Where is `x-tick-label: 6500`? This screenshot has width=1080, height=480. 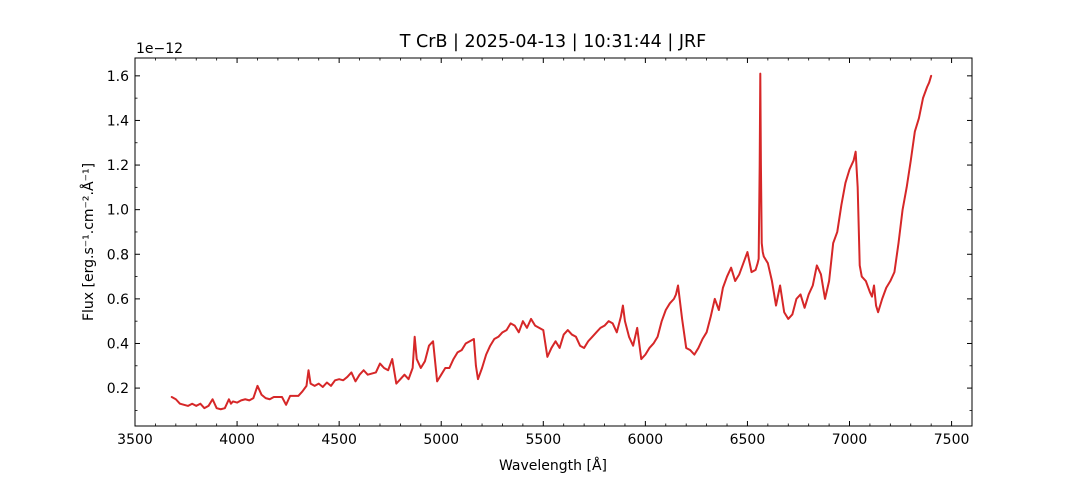 x-tick-label: 6500 is located at coordinates (748, 440).